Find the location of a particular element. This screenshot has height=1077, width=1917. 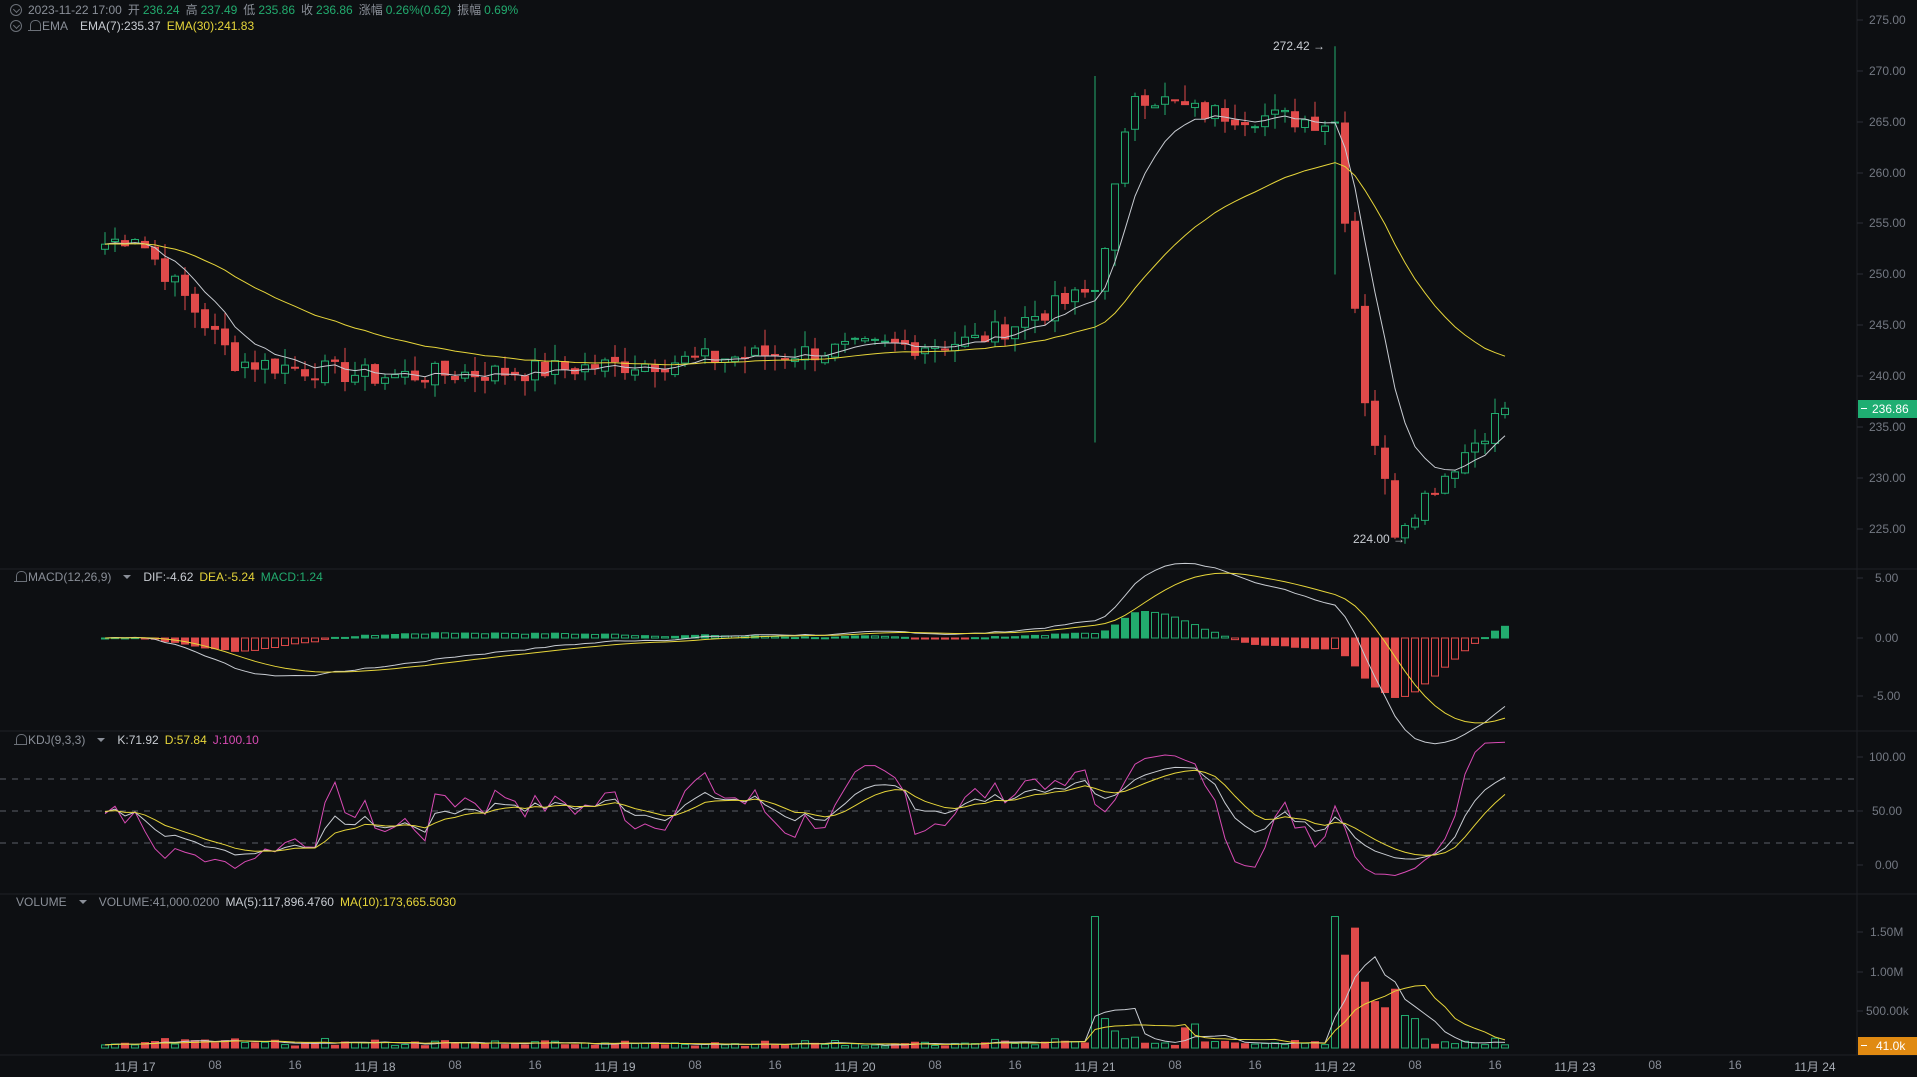

axis-ticks is located at coordinates (1860, 515).